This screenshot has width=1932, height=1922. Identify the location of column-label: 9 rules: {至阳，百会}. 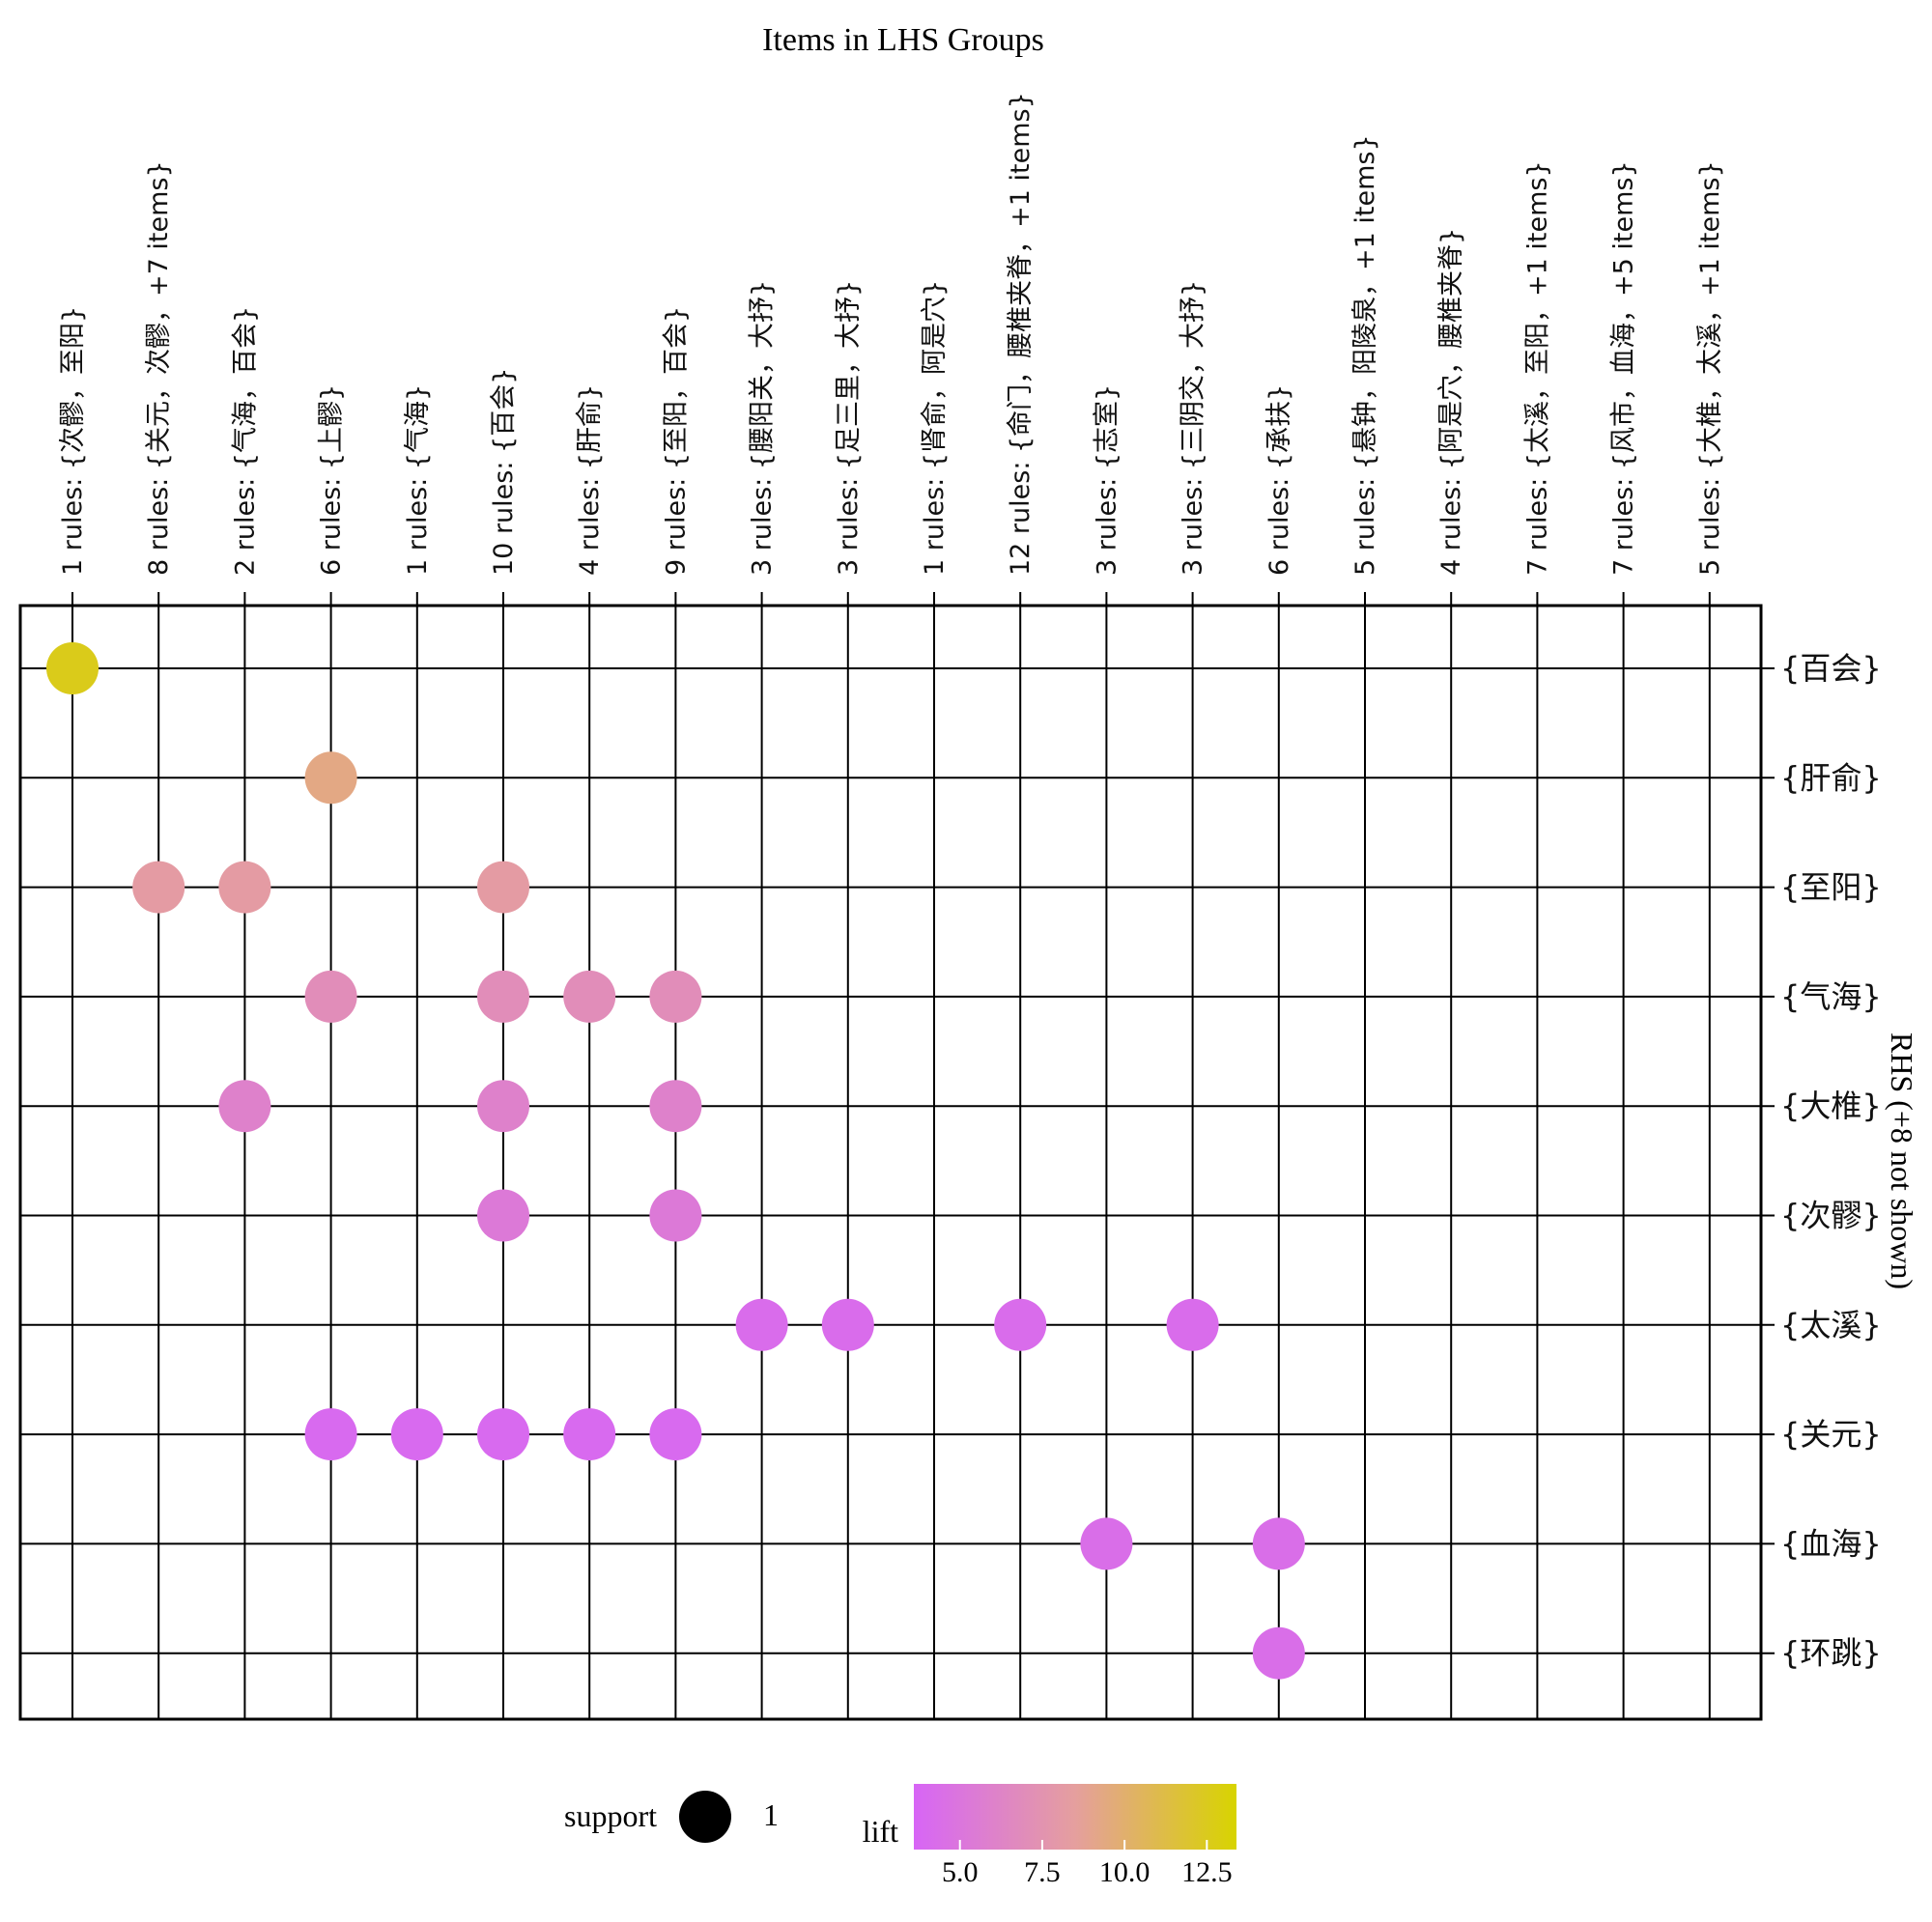
(676, 441).